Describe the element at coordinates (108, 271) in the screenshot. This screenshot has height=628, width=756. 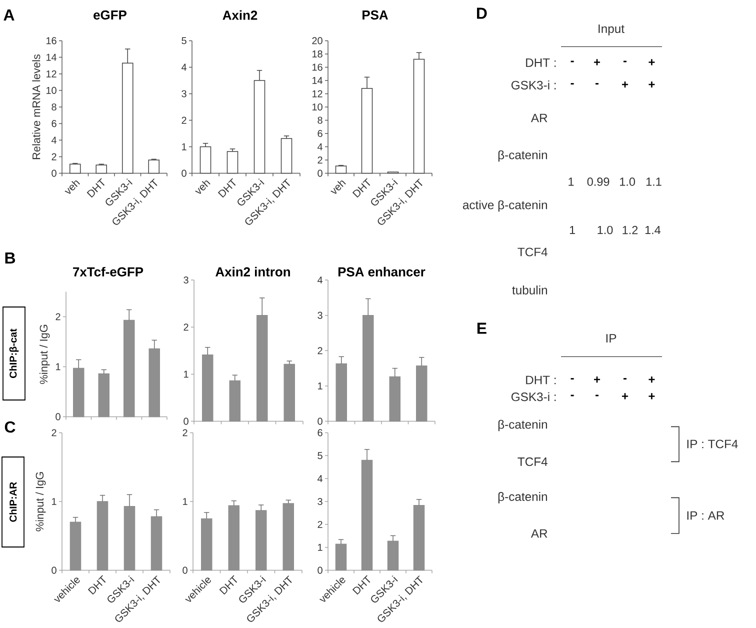
I see `chart-title: 7xTcf-eGFP` at that location.